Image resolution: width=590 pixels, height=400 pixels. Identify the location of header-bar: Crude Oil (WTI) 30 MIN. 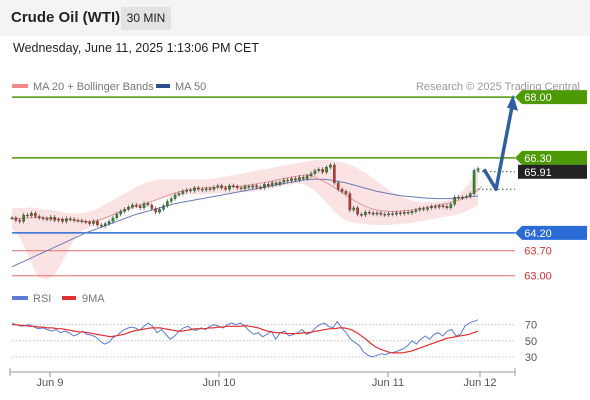
(295, 18).